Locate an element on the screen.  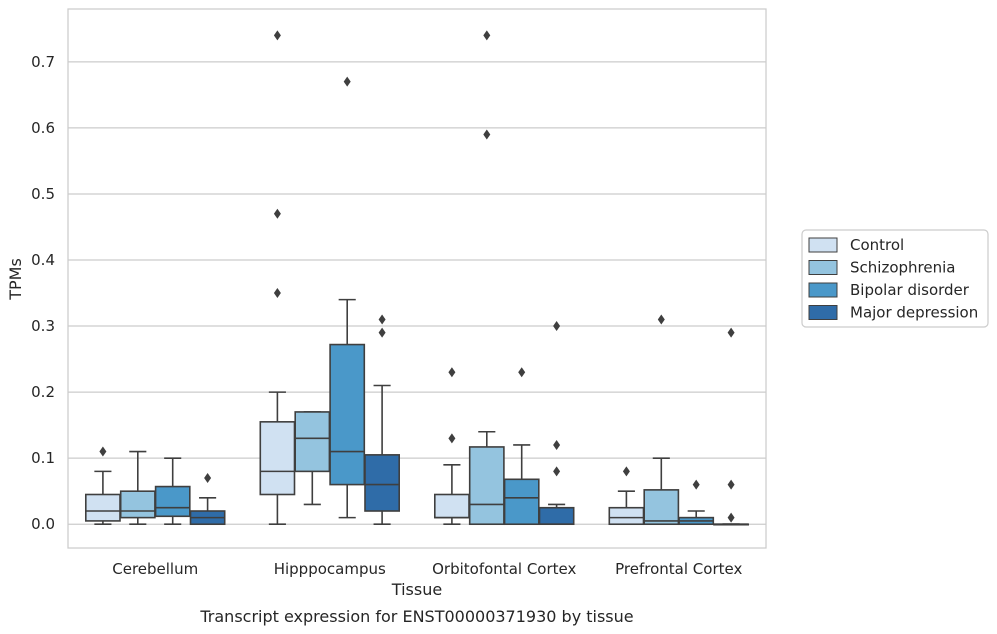
legend-label: Control is located at coordinates (877, 245).